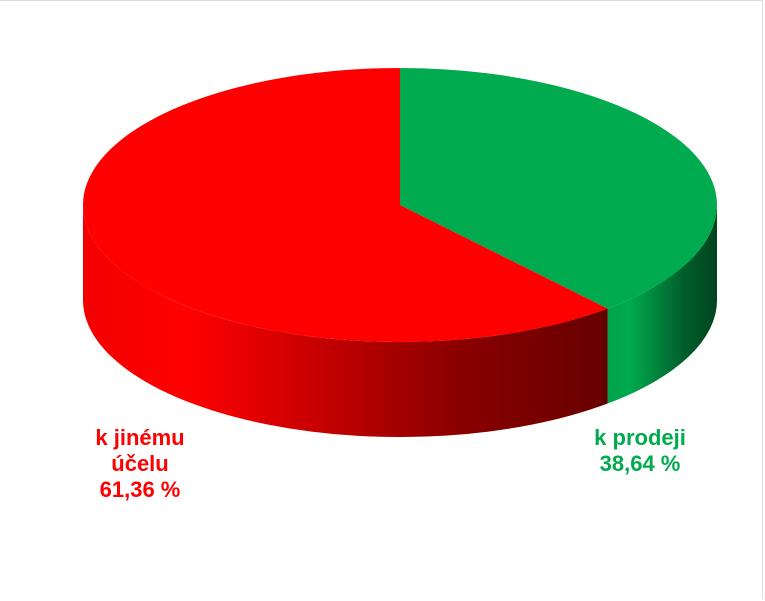 The image size is (765, 601). Describe the element at coordinates (640, 463) in the screenshot. I see `value-label: 38,64 %` at that location.